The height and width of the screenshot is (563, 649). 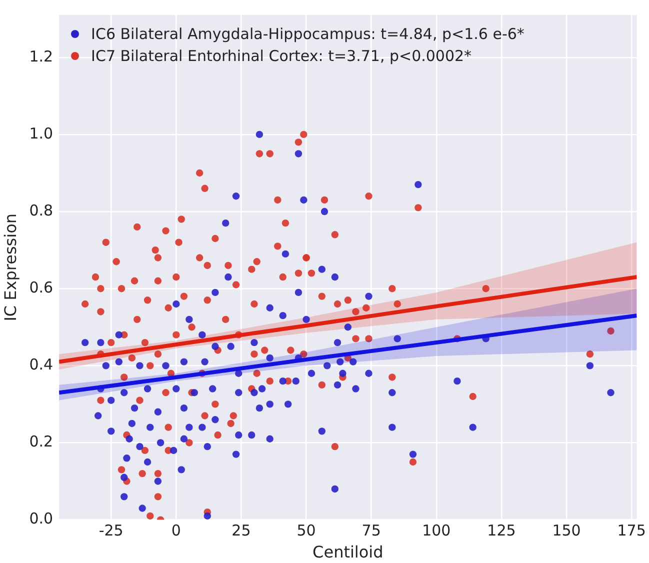 What do you see at coordinates (41, 365) in the screenshot?
I see `y-tick-label: 0.4` at bounding box center [41, 365].